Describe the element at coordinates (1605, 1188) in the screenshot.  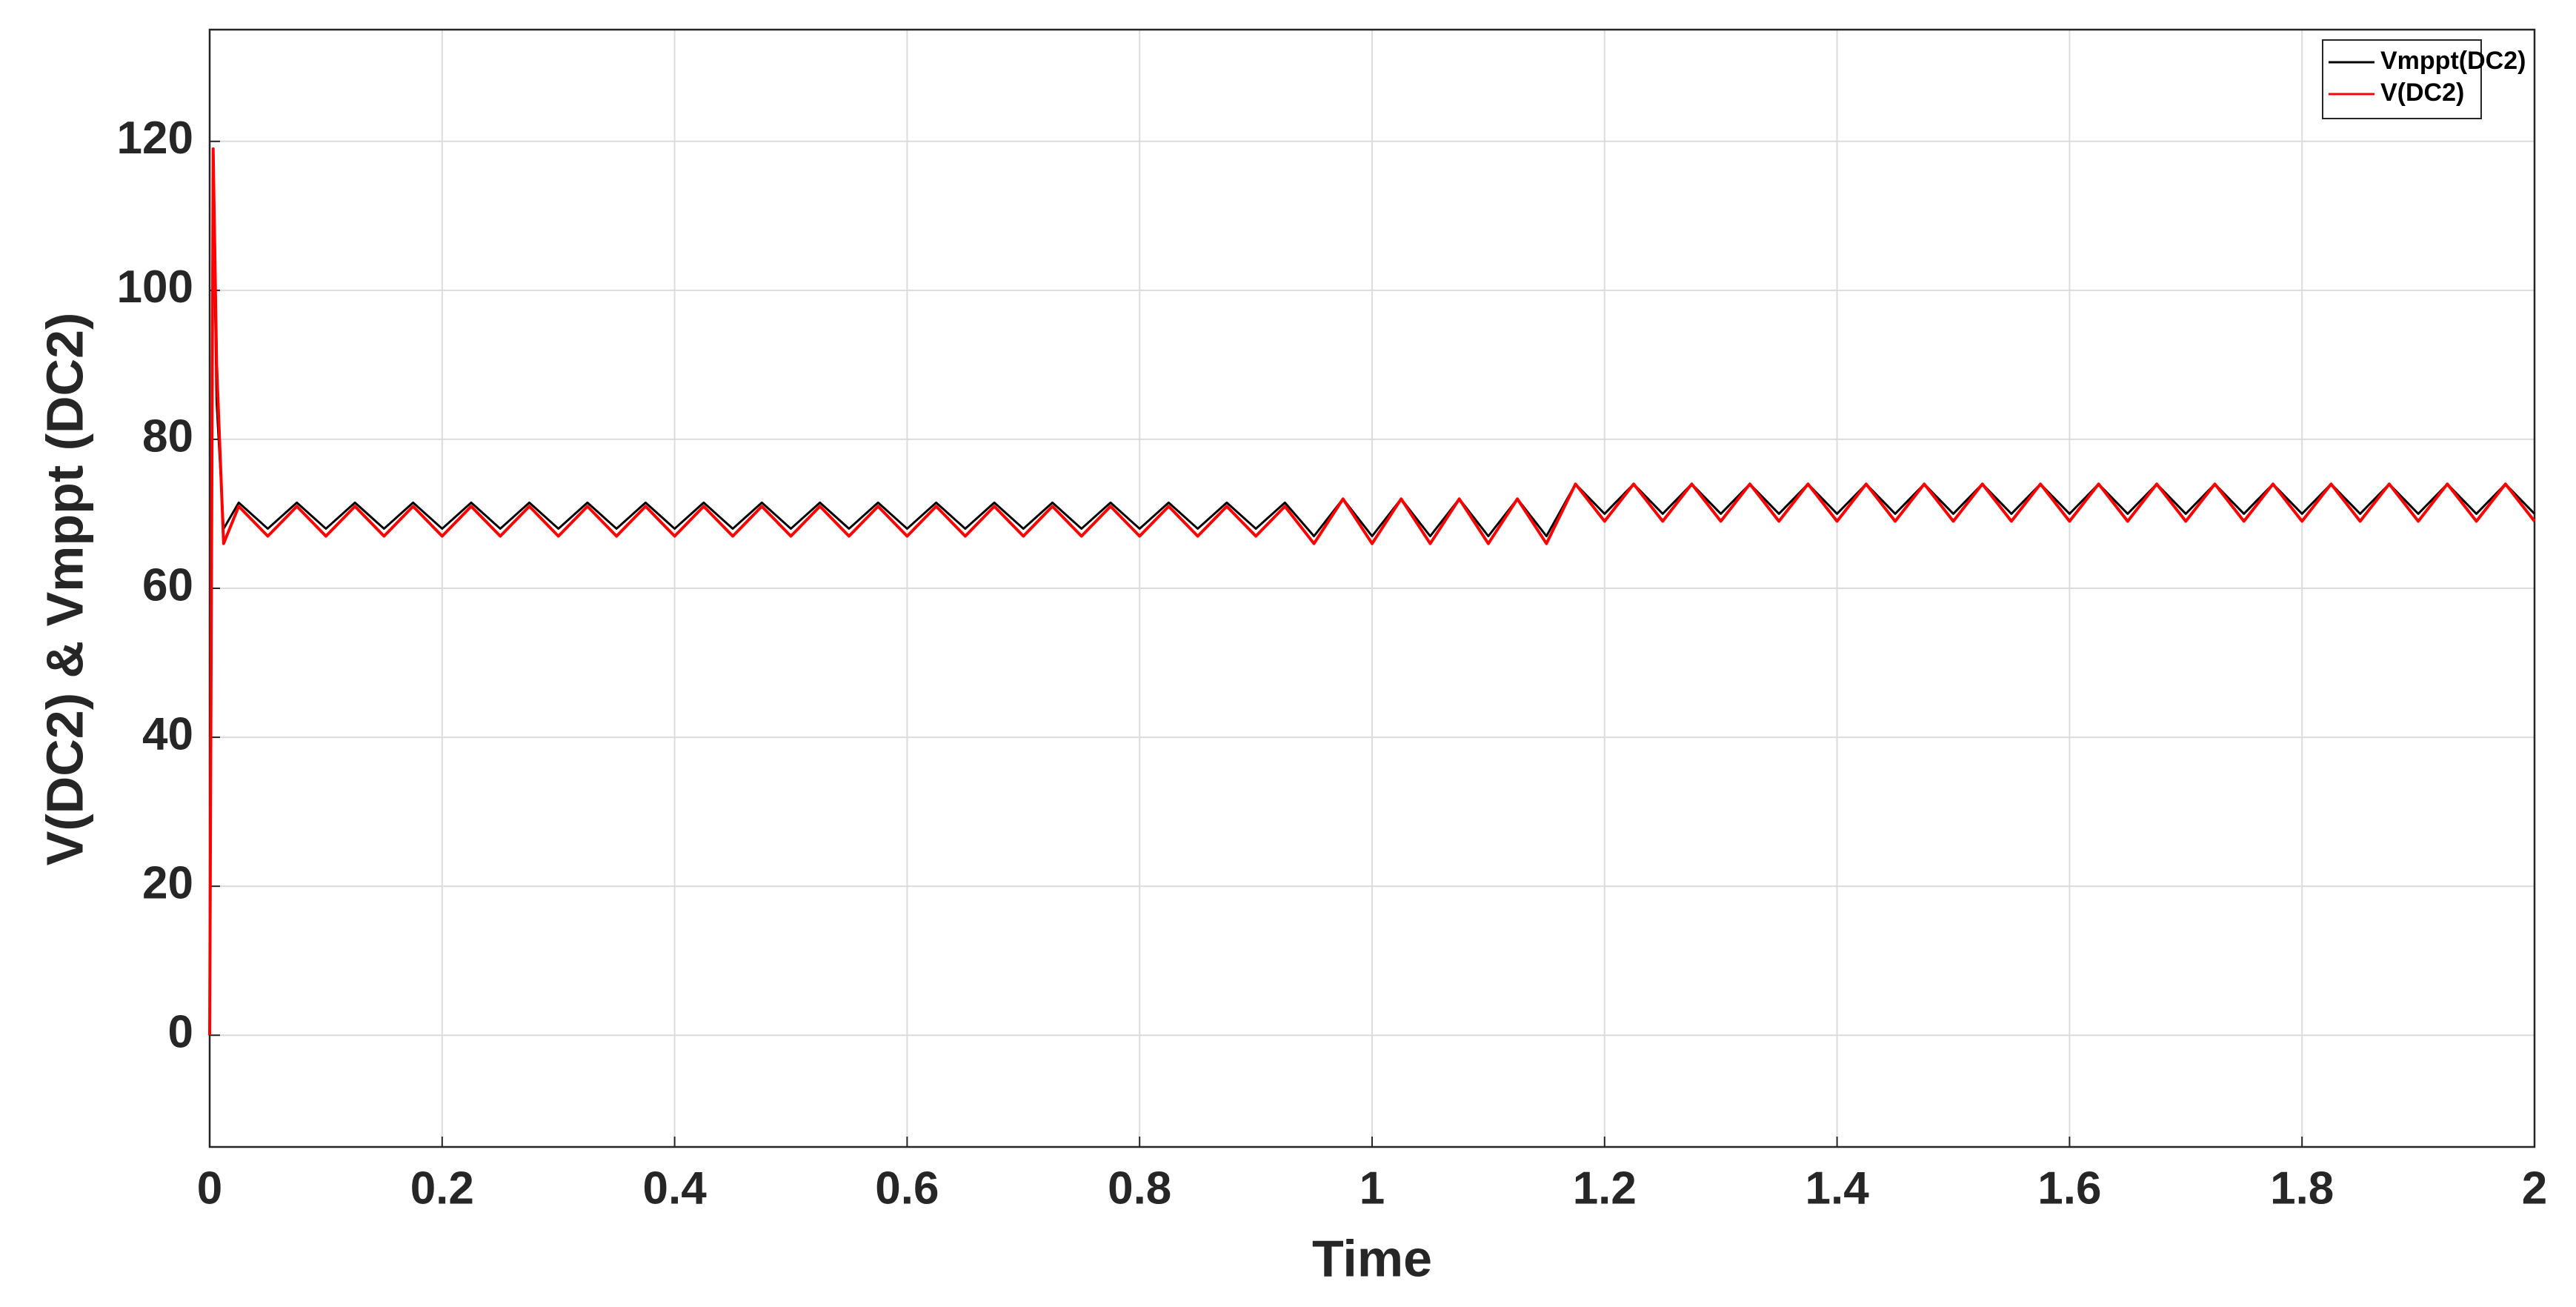
I see `x-tick-label: 1.2` at that location.